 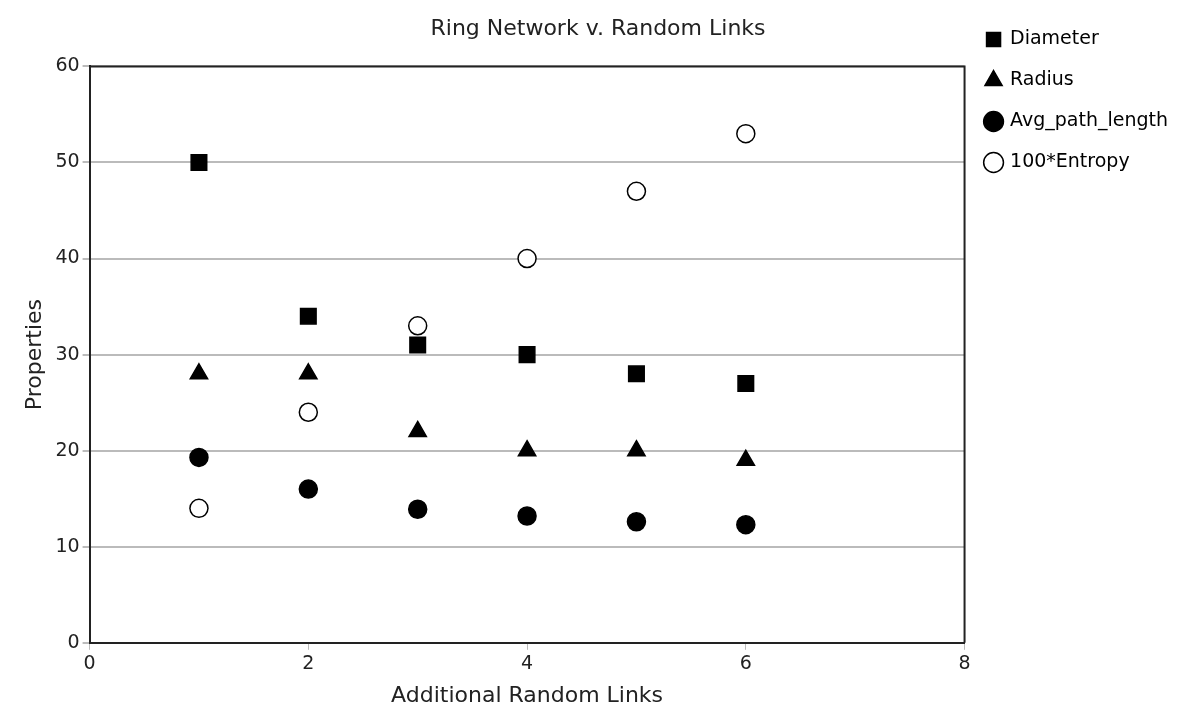 What do you see at coordinates (745, 662) in the screenshot?
I see `x-tick-label: 6` at bounding box center [745, 662].